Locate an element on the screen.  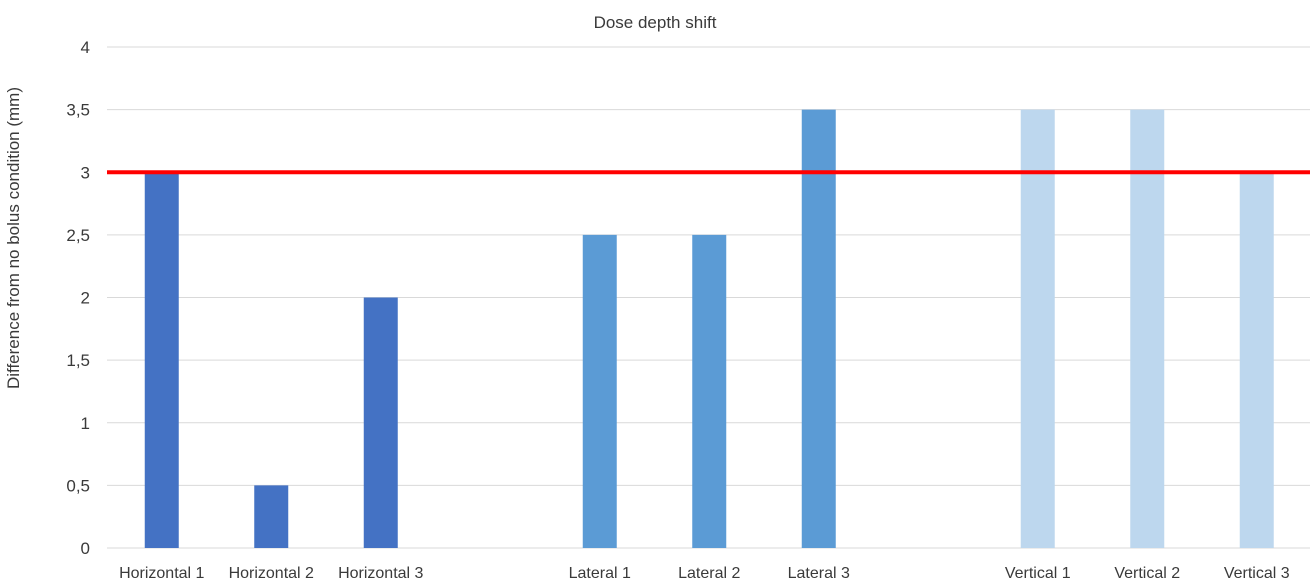
y-tick-label: 3,5 is located at coordinates (78, 110).